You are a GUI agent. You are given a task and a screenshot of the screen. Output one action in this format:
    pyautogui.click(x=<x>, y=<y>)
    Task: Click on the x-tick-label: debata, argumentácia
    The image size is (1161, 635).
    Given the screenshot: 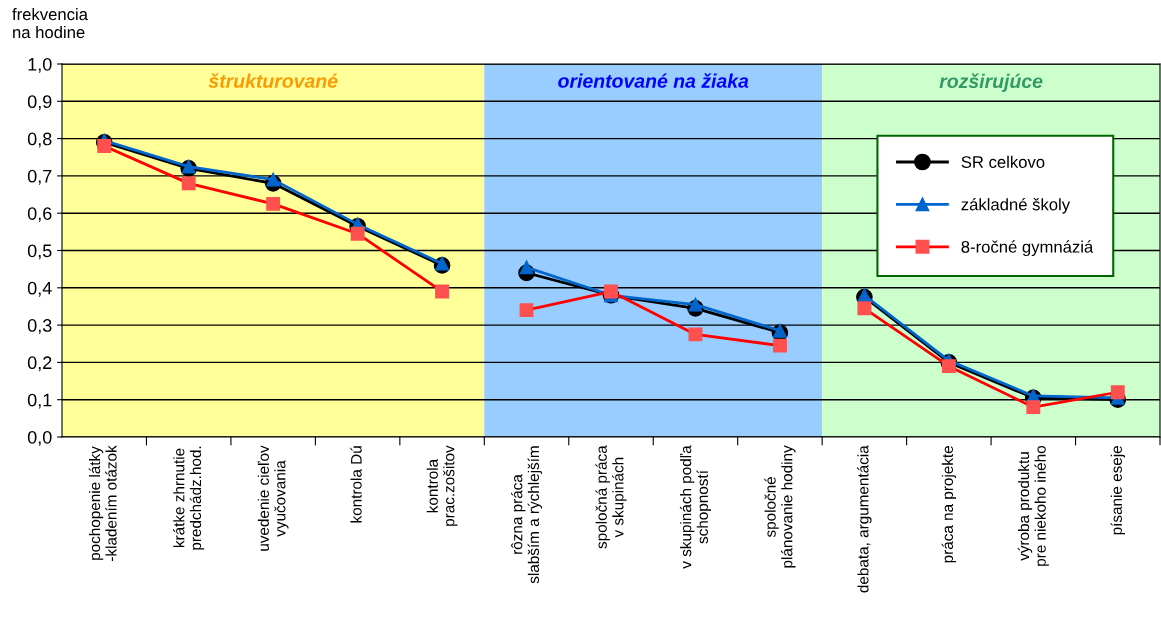 What is the action you would take?
    pyautogui.click(x=864, y=519)
    